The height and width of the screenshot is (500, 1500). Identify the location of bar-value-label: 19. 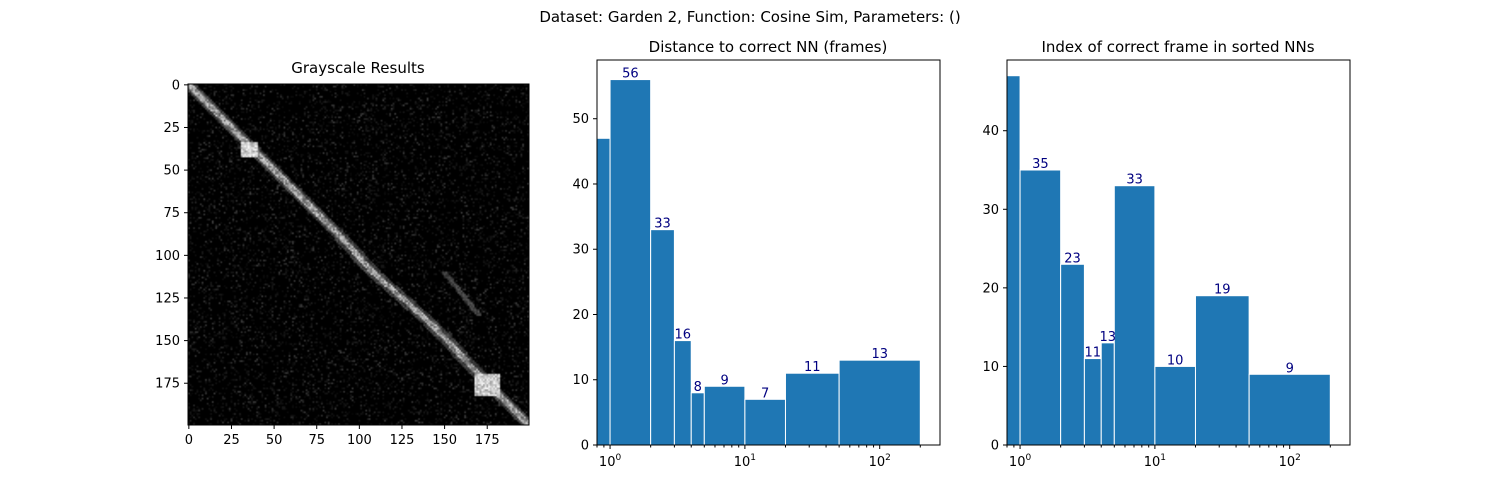
(1222, 290).